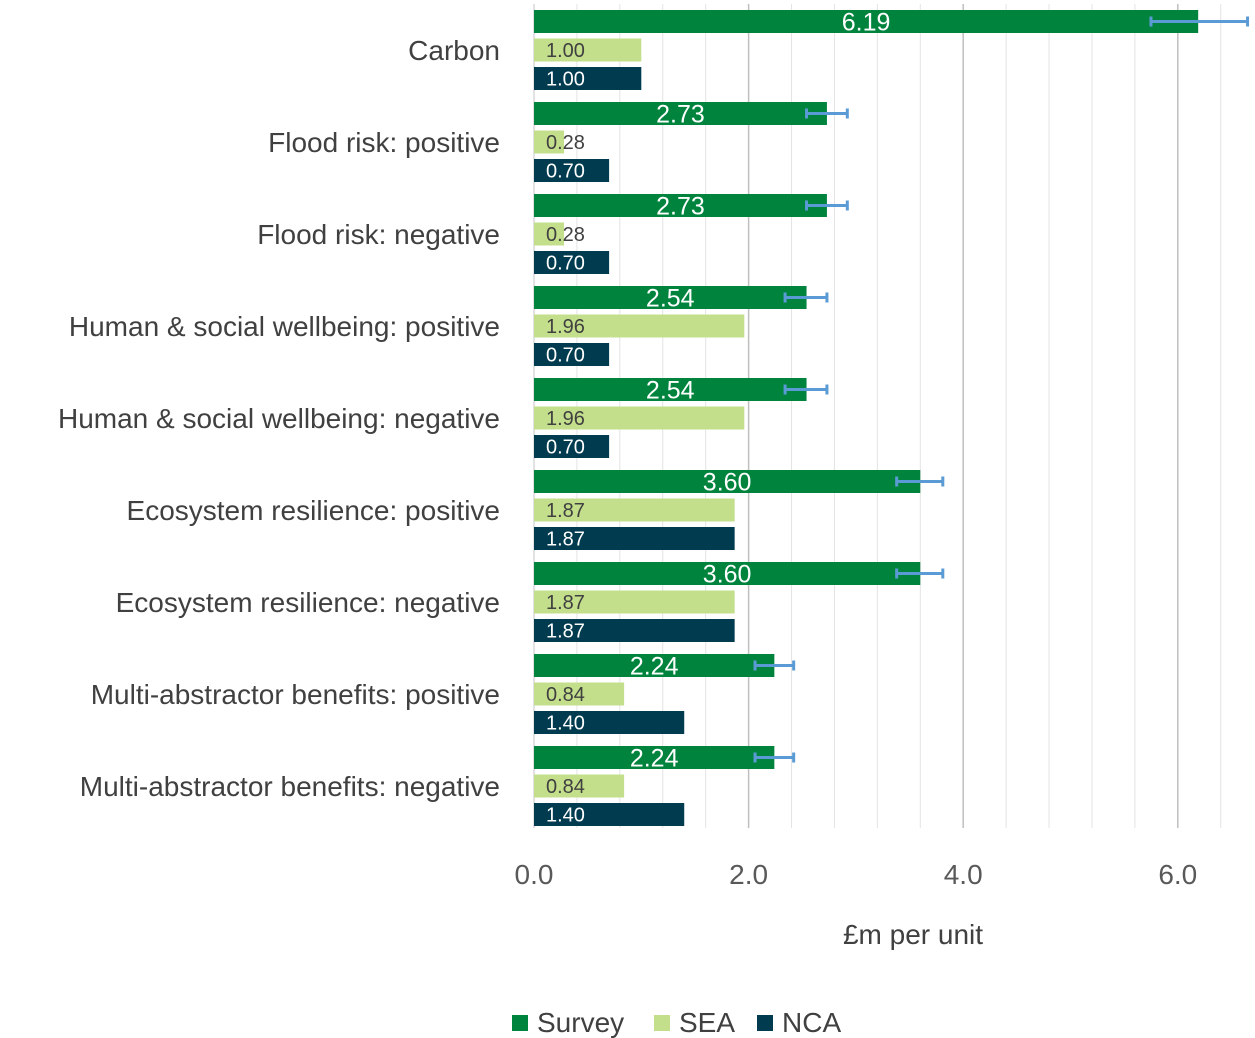  Describe the element at coordinates (811, 1022) in the screenshot. I see `legend-label-nca: NCA` at that location.